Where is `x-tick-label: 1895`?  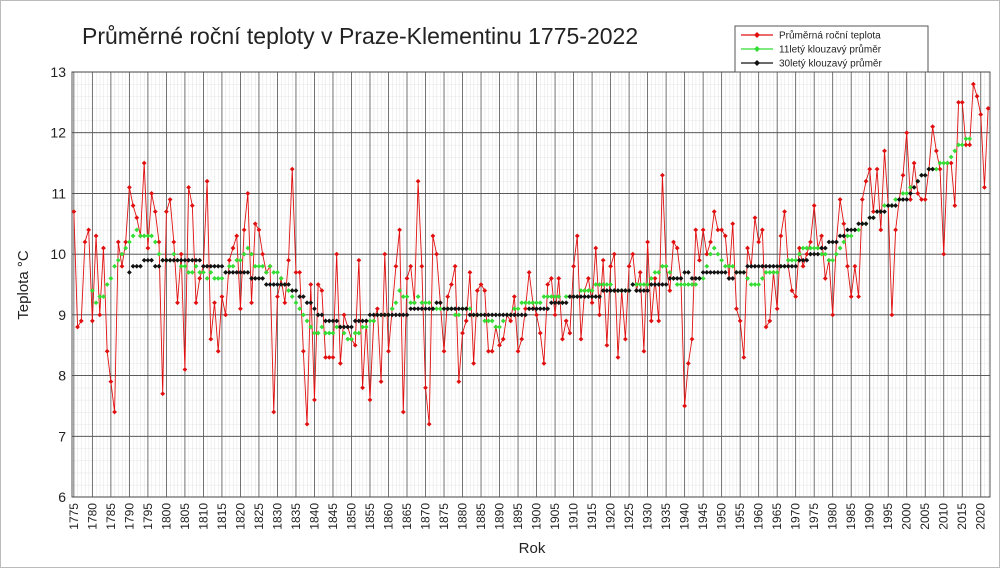 x-tick-label: 1895 is located at coordinates (518, 516).